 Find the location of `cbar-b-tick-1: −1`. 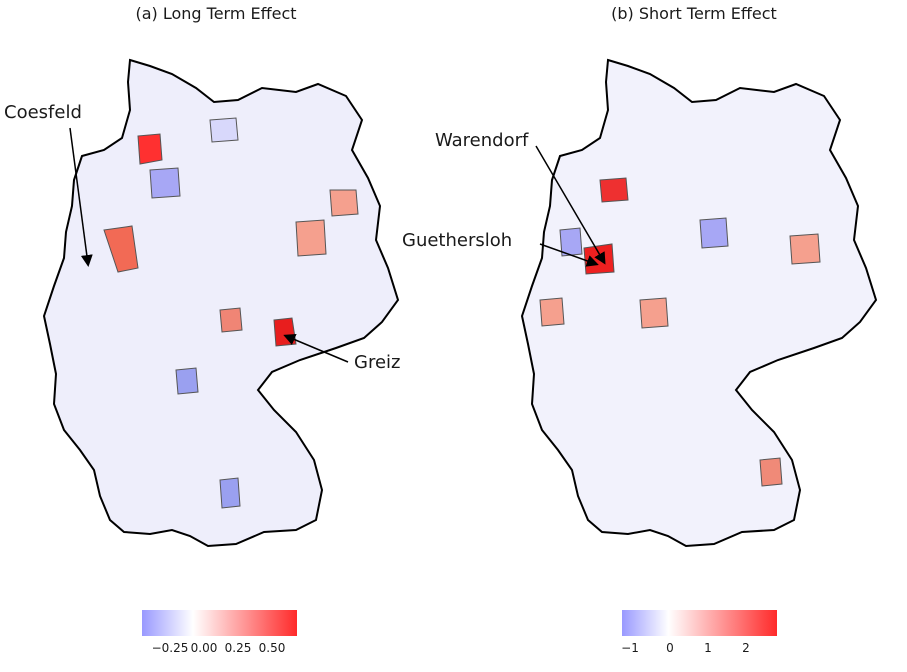

cbar-b-tick-1: −1 is located at coordinates (630, 648).